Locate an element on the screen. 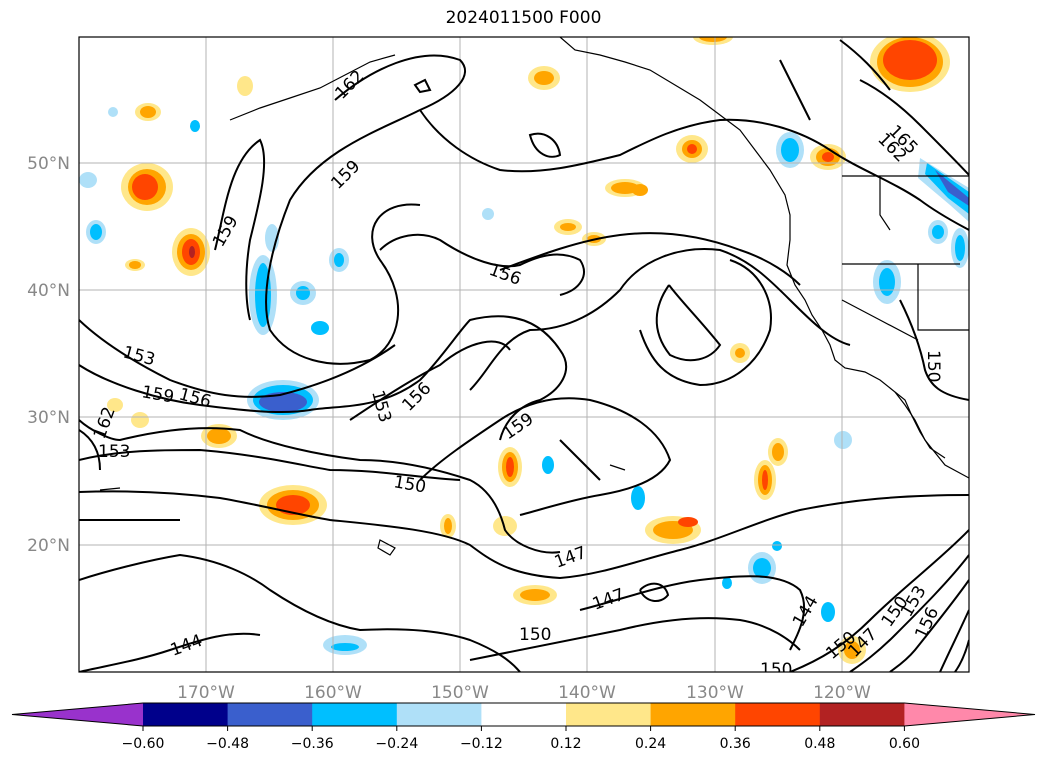 This screenshot has width=1047, height=765. lon-labels: 170°W 160°W 150°W 140°W 130°W 120°W is located at coordinates (524, 693).